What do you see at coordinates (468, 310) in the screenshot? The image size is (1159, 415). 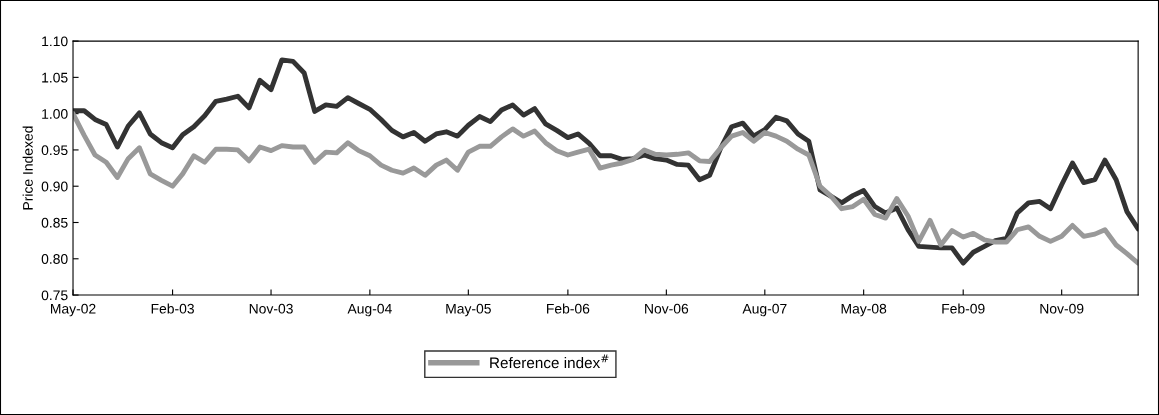 I see `x-tick-label: May-05` at bounding box center [468, 310].